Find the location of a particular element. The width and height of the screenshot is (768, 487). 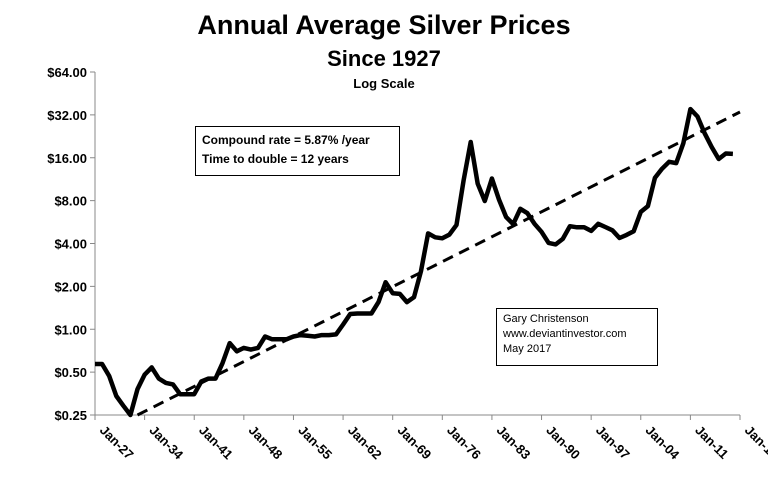

doubling-time-line: Time to double = 12 years is located at coordinates (275, 159).